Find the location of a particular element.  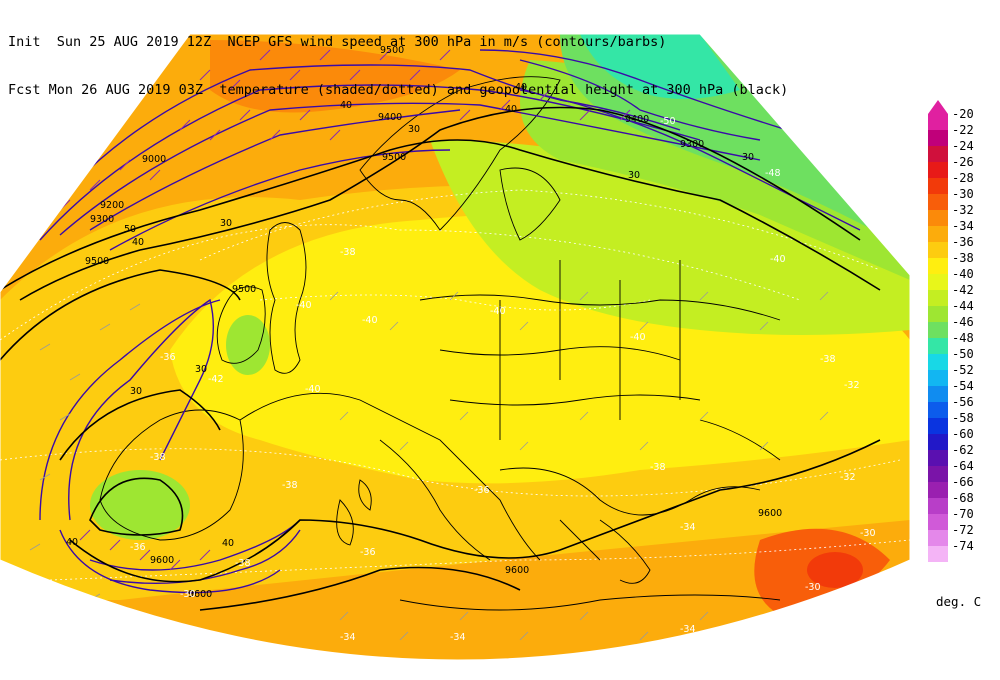

wind-label: 50 is located at coordinates (130, 229).